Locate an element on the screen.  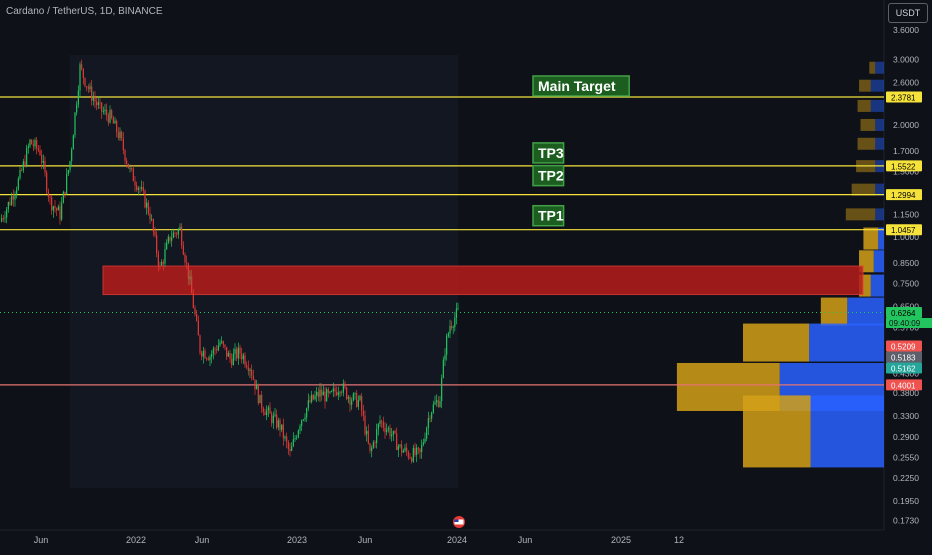
price-badge-label: 0.5162 is located at coordinates (903, 369).